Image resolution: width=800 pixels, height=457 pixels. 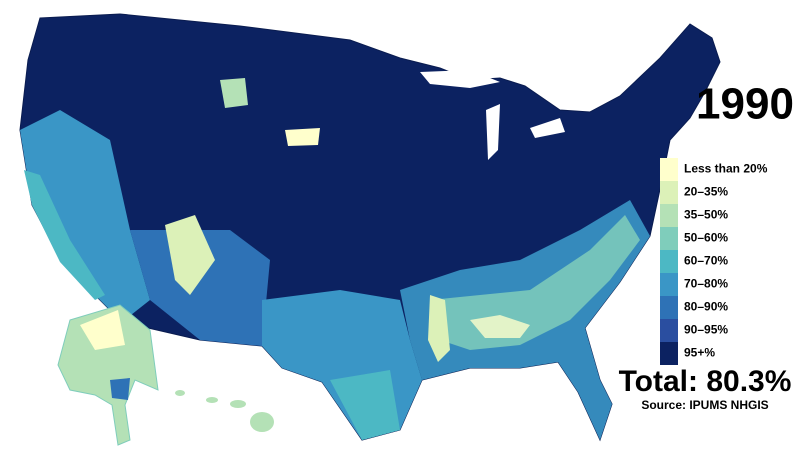 I want to click on southwest, so click(x=200, y=288).